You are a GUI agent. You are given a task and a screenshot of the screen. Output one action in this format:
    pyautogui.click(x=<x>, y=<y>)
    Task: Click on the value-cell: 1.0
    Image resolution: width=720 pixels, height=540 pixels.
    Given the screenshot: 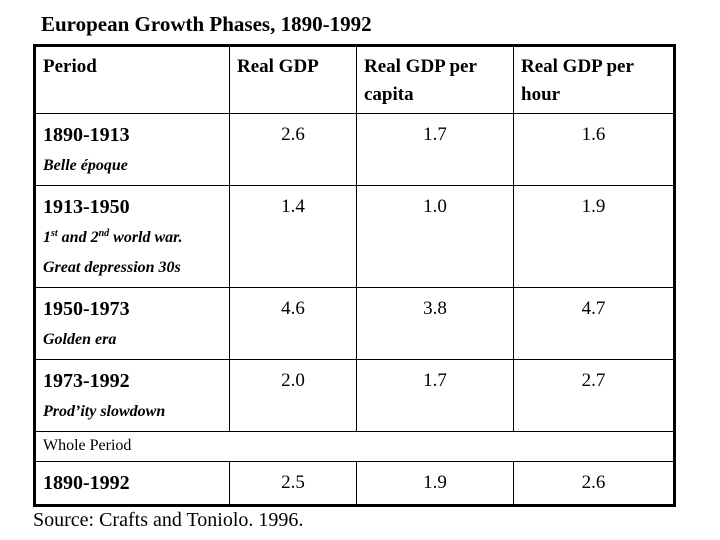 What is the action you would take?
    pyautogui.click(x=435, y=236)
    